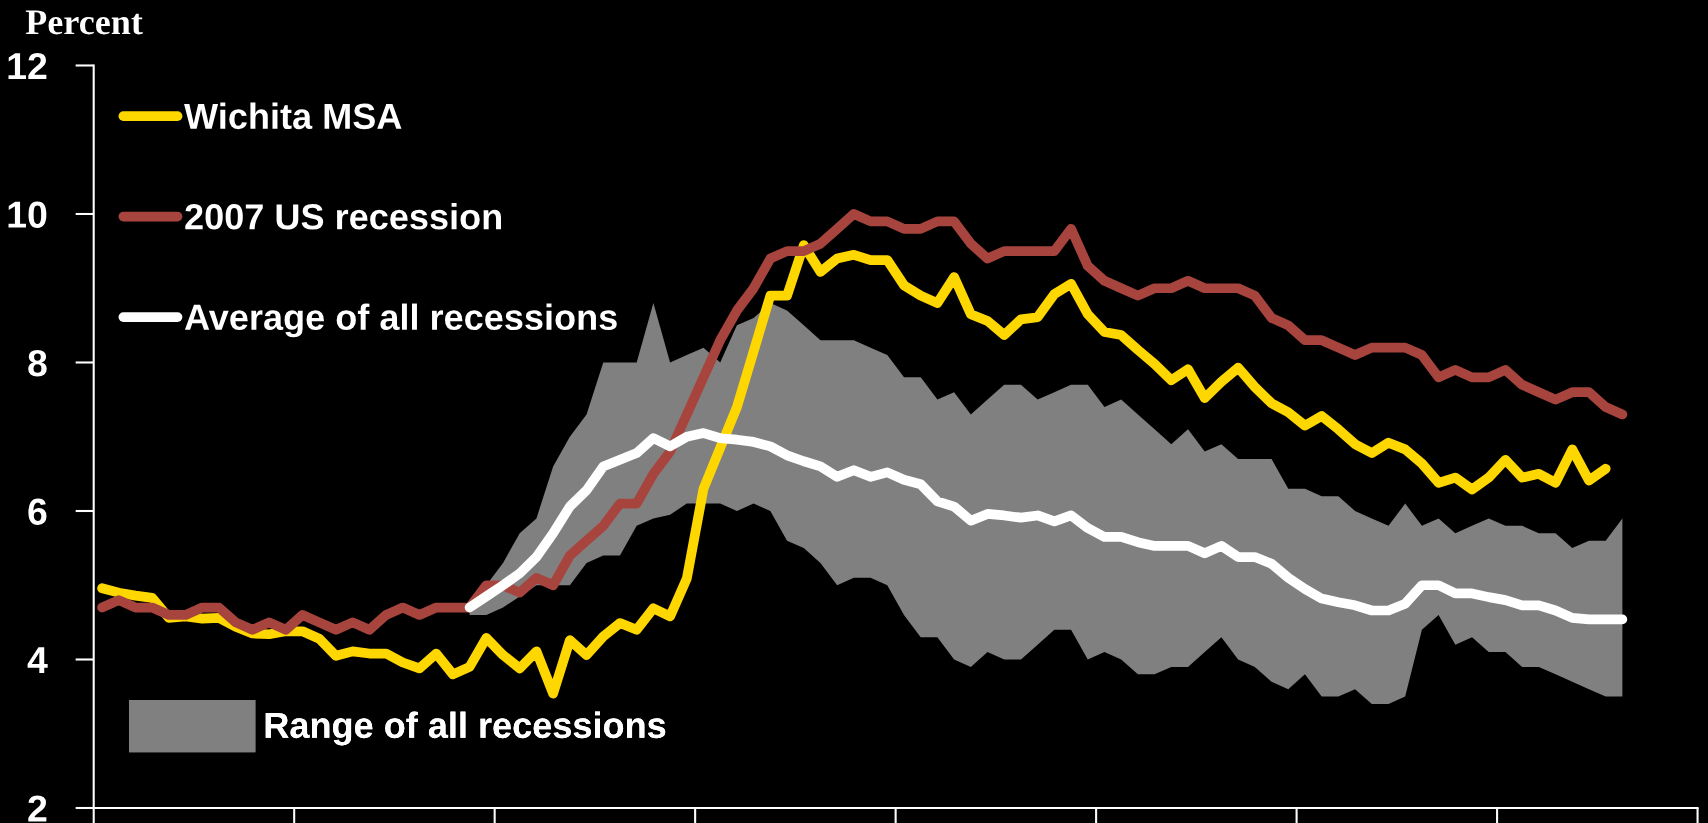 The image size is (1708, 823). What do you see at coordinates (37, 363) in the screenshot?
I see `y-tick-label: 8` at bounding box center [37, 363].